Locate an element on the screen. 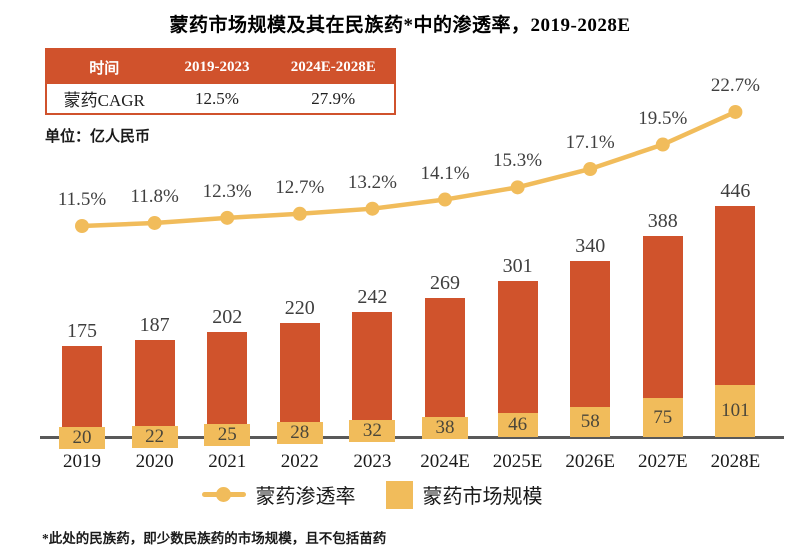 The width and height of the screenshot is (800, 558). bar-segment-mongolian-medicine: 20 is located at coordinates (82, 437).